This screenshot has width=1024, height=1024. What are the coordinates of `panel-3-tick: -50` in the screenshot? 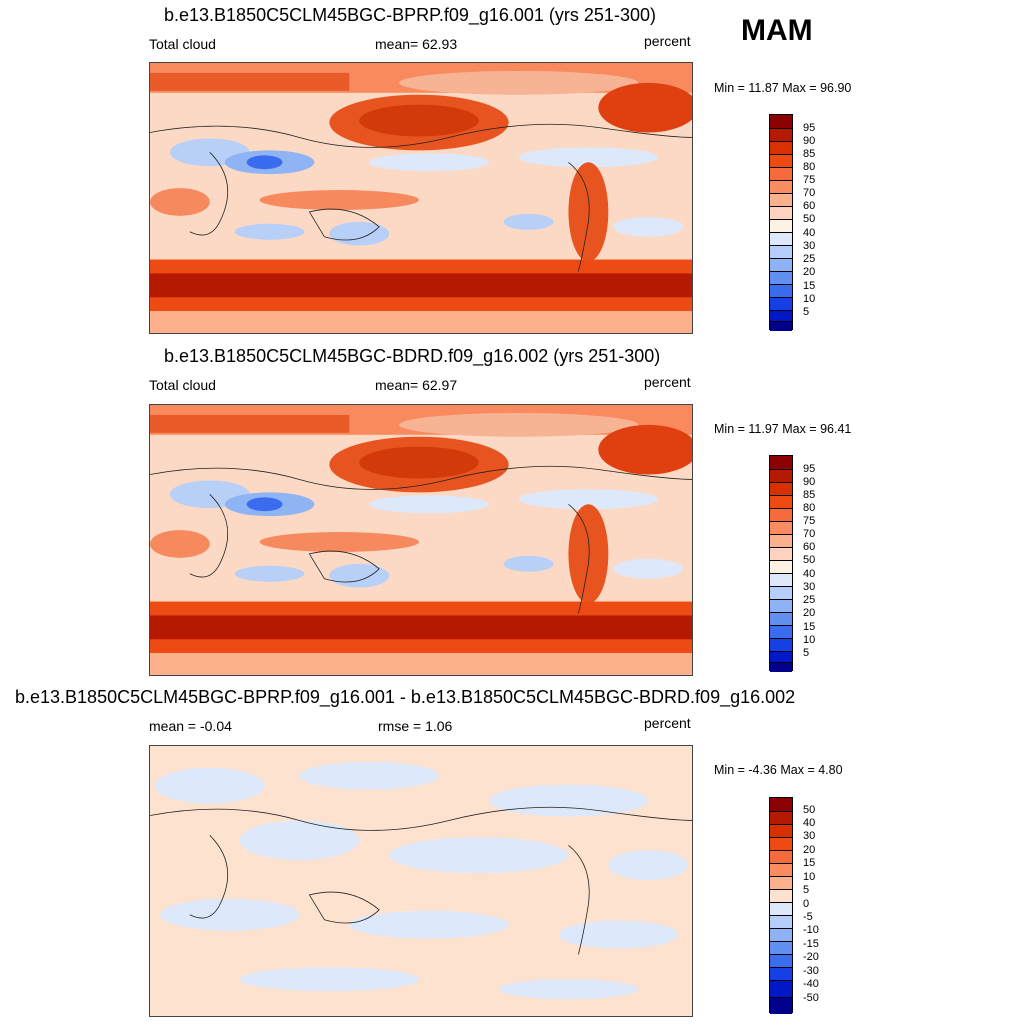 It's located at (811, 998).